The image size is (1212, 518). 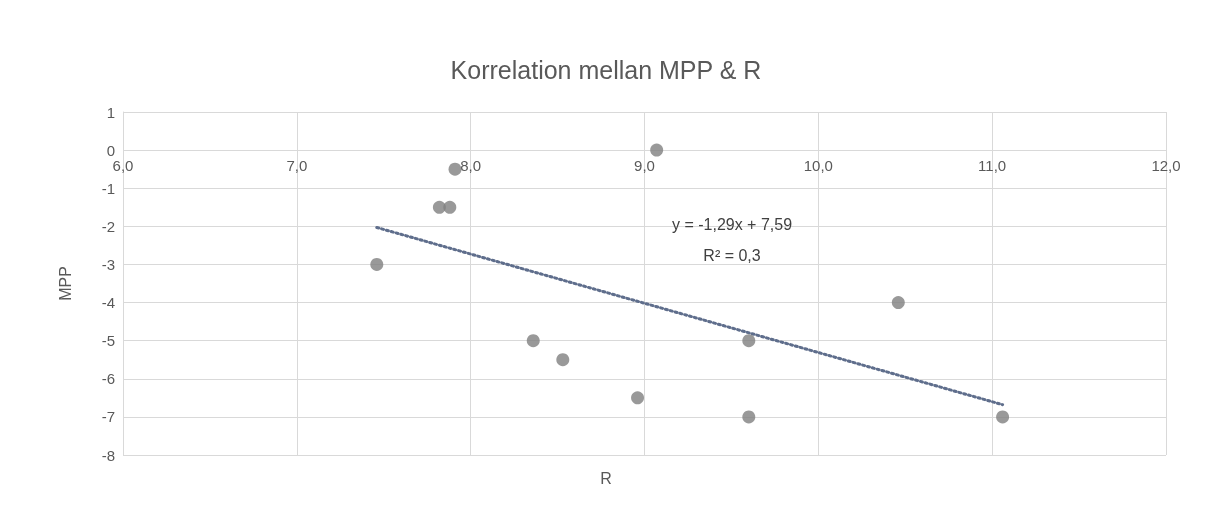 What do you see at coordinates (110, 150) in the screenshot?
I see `y-tick-label: 0` at bounding box center [110, 150].